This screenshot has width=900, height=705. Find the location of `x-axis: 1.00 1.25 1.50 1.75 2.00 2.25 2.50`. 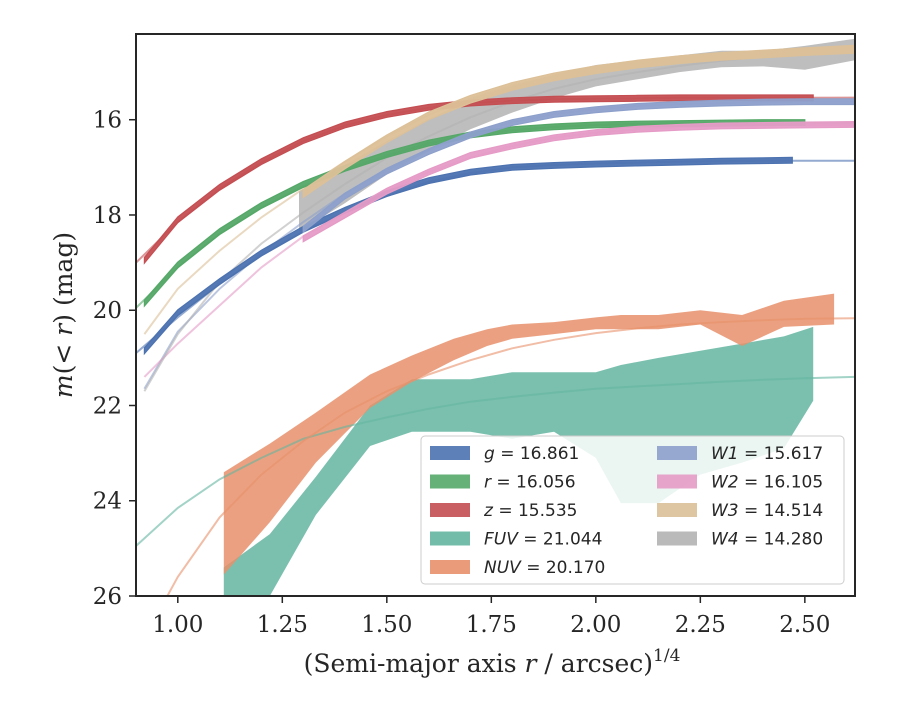

x-axis: 1.00 1.25 1.50 1.75 2.00 2.25 2.50 is located at coordinates (491, 617).